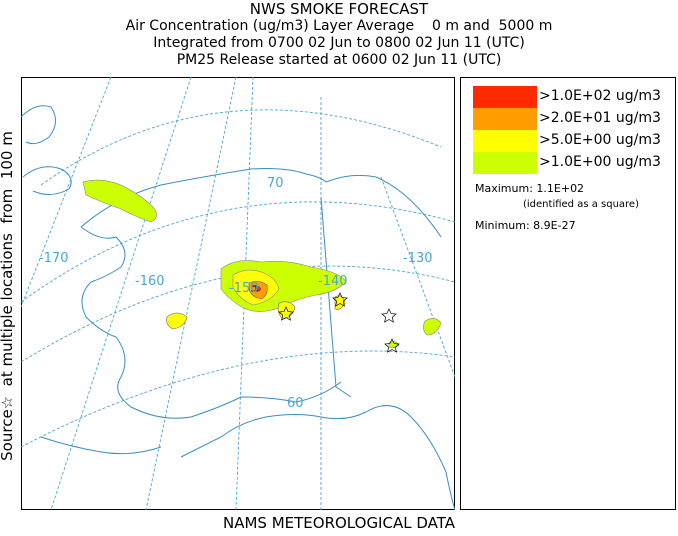 Image resolution: width=678 pixels, height=536 pixels. What do you see at coordinates (339, 523) in the screenshot?
I see `meteorological-data-label: NAMS METEOROLOGICAL DATA` at bounding box center [339, 523].